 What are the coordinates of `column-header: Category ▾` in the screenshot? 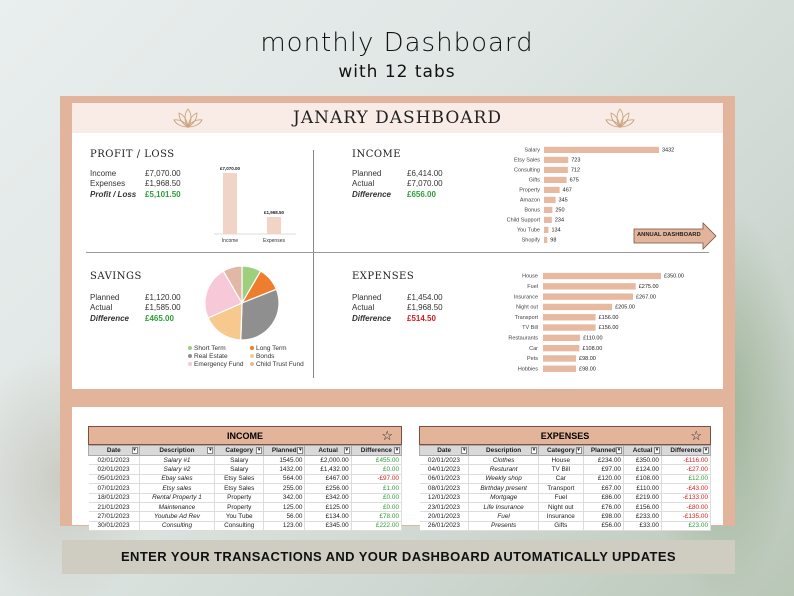 It's located at (560, 450).